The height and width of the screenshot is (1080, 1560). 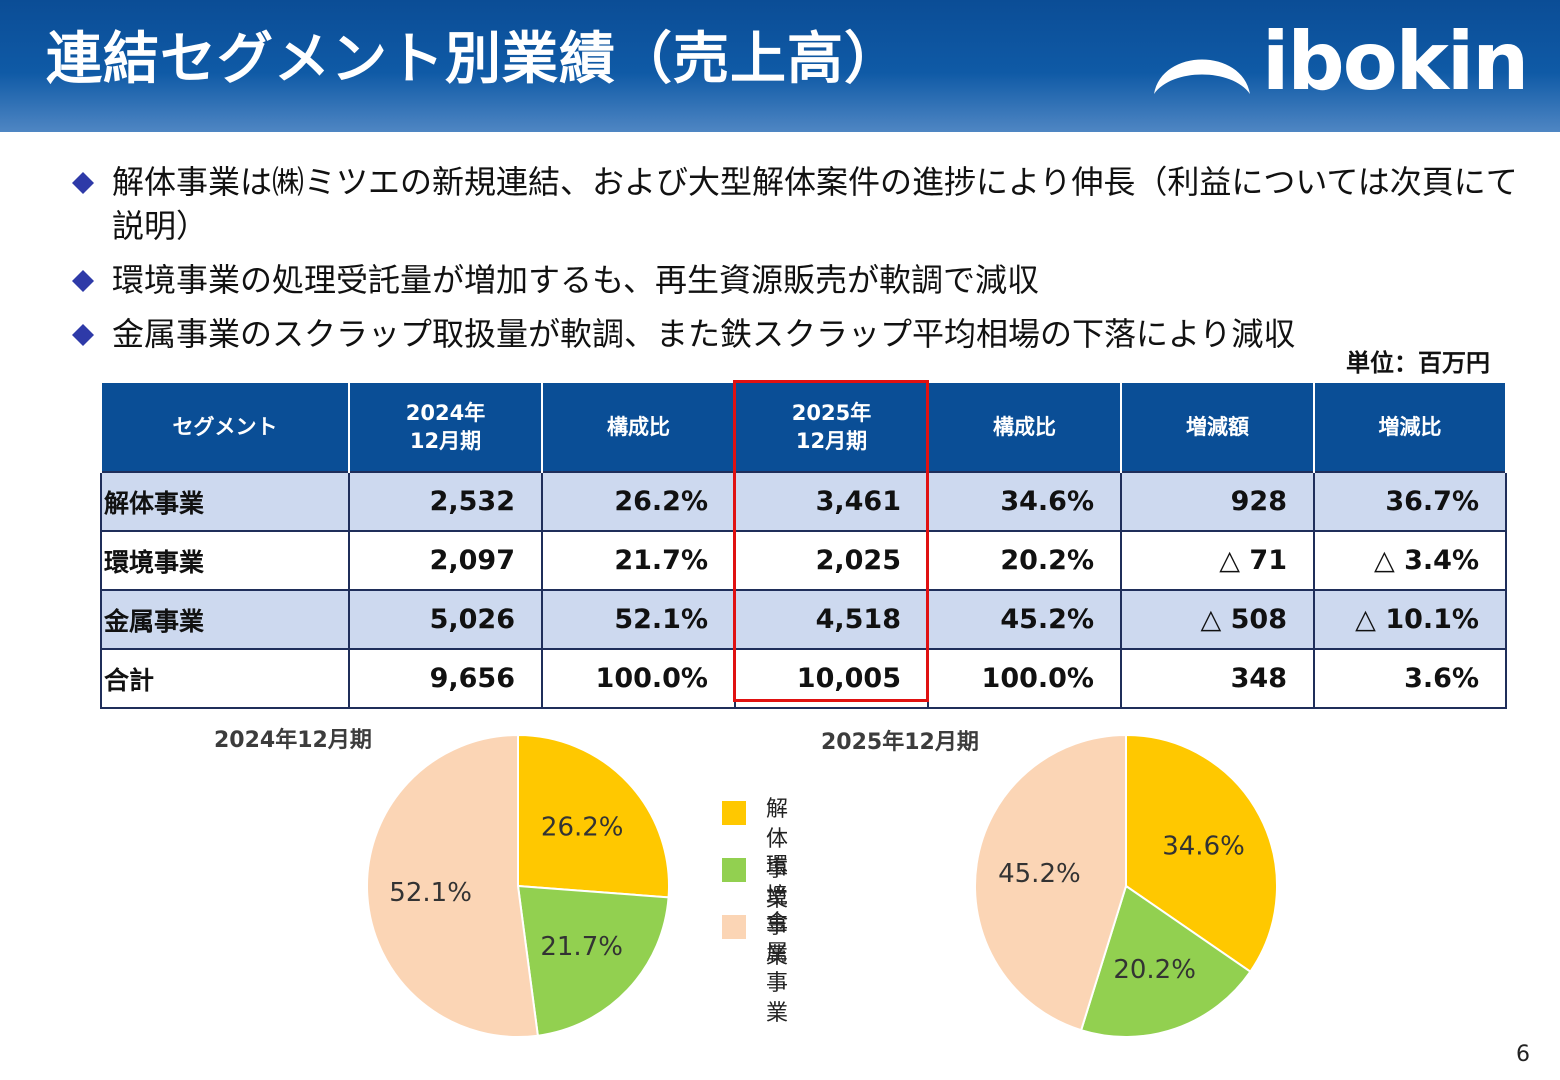 I want to click on table-cell: 4,518, so click(x=831, y=619).